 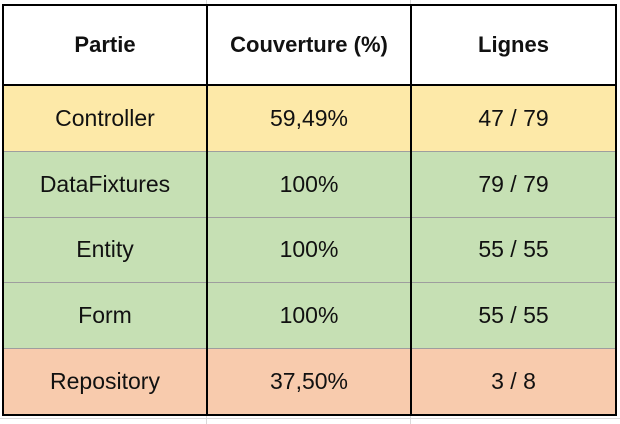 What do you see at coordinates (513, 118) in the screenshot?
I see `cell-lignes: 47 / 79` at bounding box center [513, 118].